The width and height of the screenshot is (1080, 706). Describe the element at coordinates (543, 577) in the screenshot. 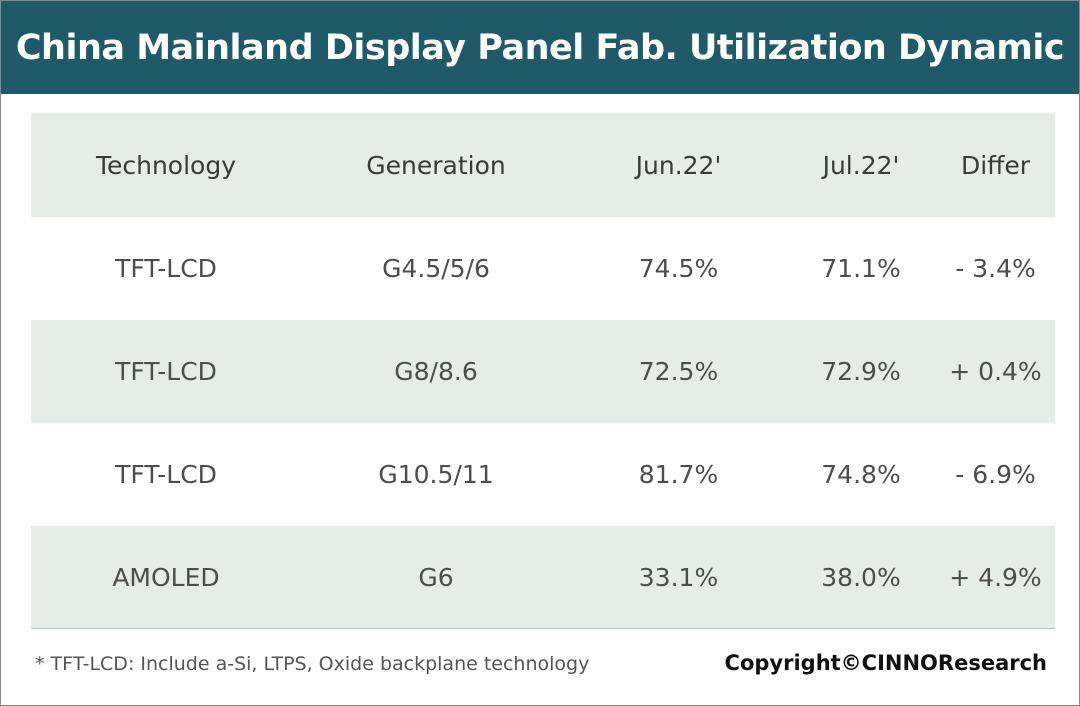

I see `table-row: AMOLED G6 33.1% 38.0% + 4.9%` at that location.